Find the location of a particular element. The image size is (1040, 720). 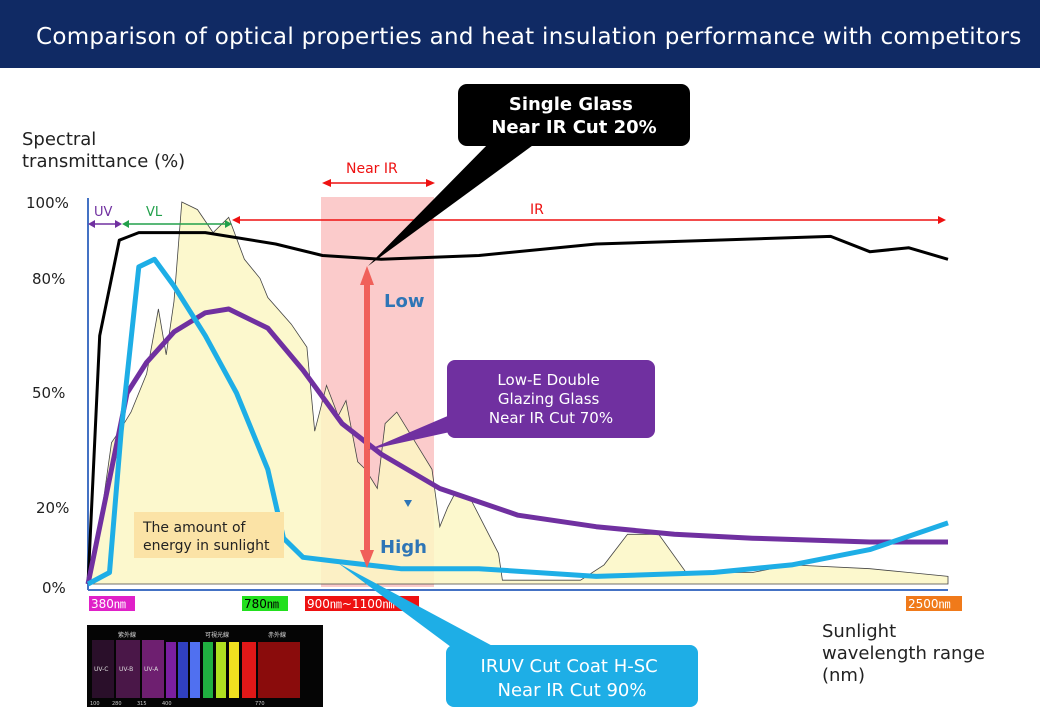

spectrum-band-label: UV-B is located at coordinates (126, 669).